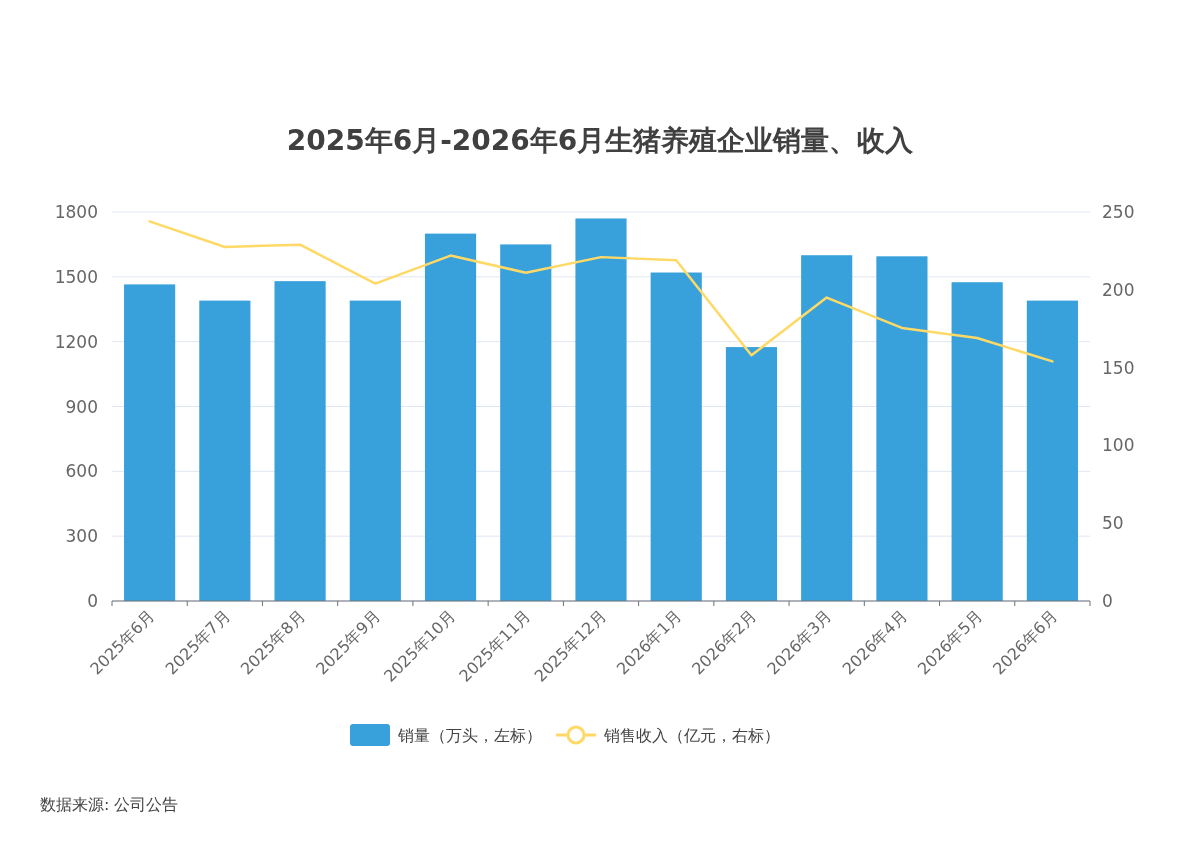 Image resolution: width=1200 pixels, height=848 pixels. Describe the element at coordinates (81, 471) in the screenshot. I see `y-tick-label: 600` at that location.